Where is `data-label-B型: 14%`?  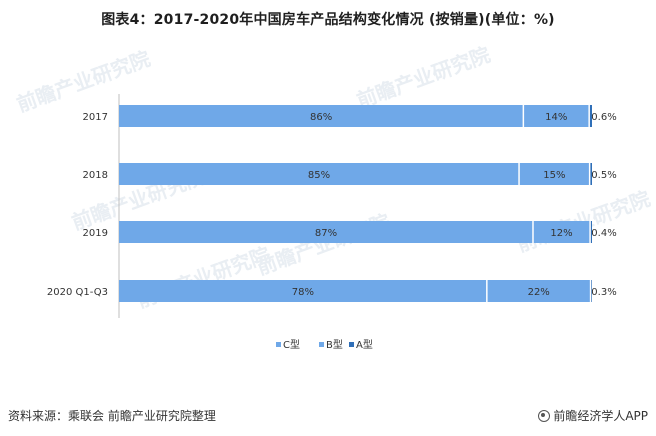
data-label-B型: 14% is located at coordinates (556, 117).